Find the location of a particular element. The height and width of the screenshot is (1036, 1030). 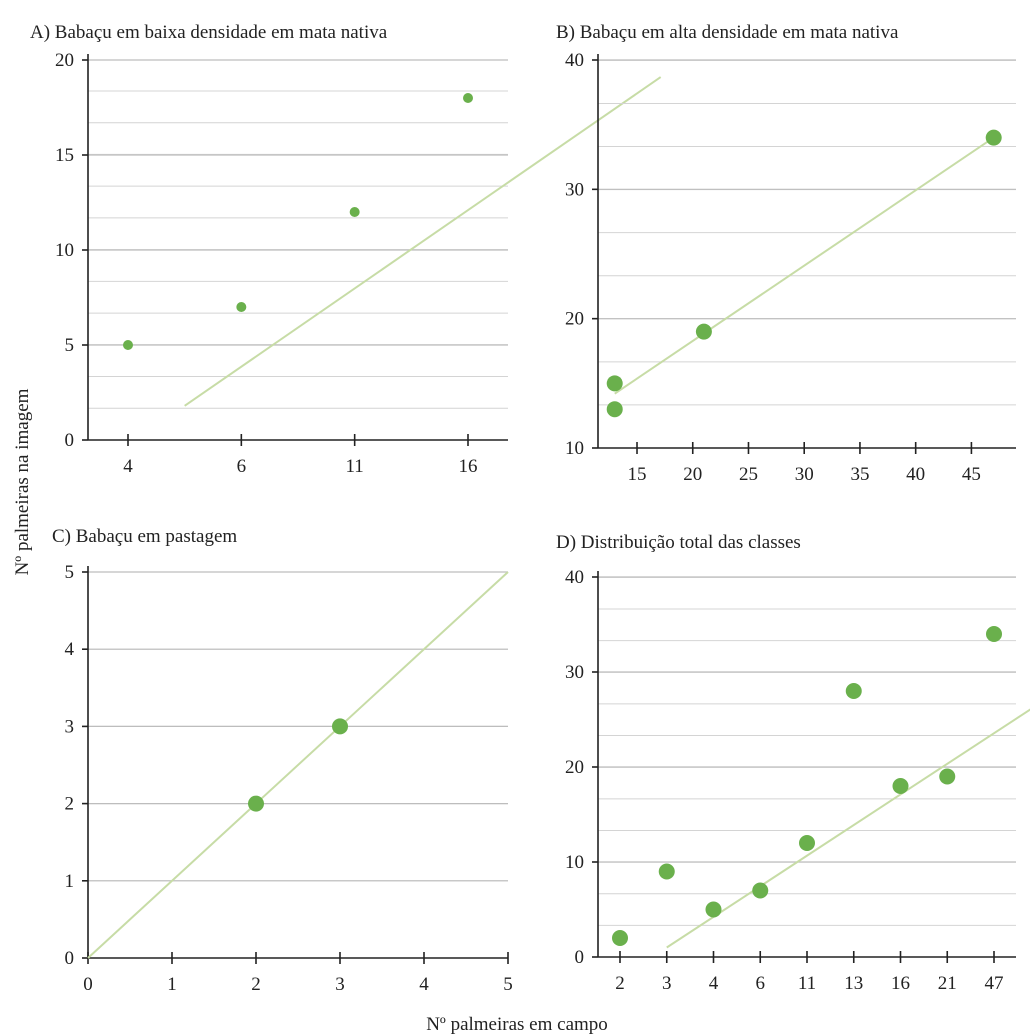

y-tick-label: 2 is located at coordinates (70, 804).